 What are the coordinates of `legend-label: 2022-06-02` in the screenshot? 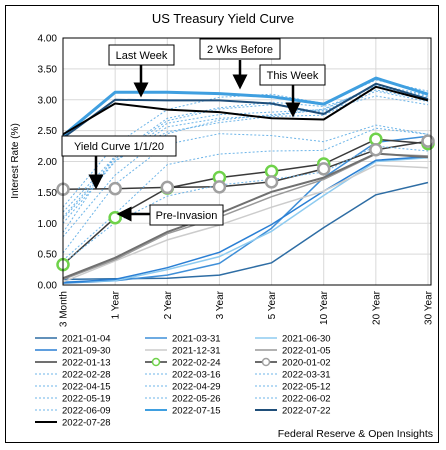 It's located at (306, 399).